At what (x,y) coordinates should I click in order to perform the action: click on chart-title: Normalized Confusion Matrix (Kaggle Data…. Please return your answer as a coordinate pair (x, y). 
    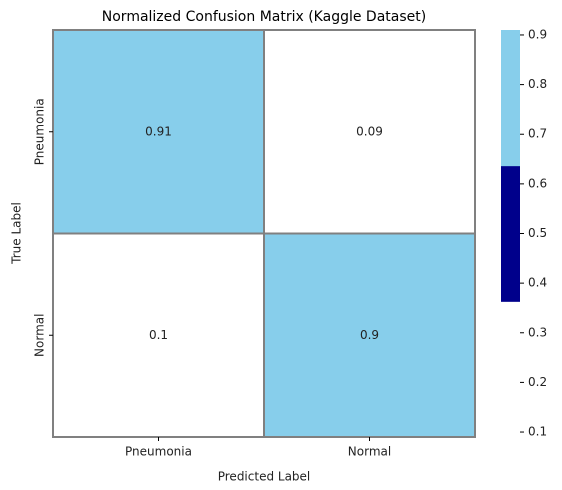
    Looking at the image, I should click on (264, 17).